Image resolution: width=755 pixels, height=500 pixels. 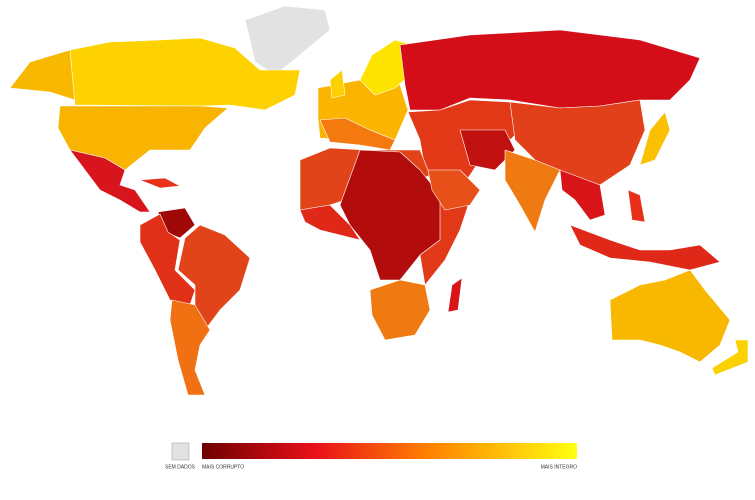 I want to click on legend-label: SEM DADOS, so click(x=180, y=467).